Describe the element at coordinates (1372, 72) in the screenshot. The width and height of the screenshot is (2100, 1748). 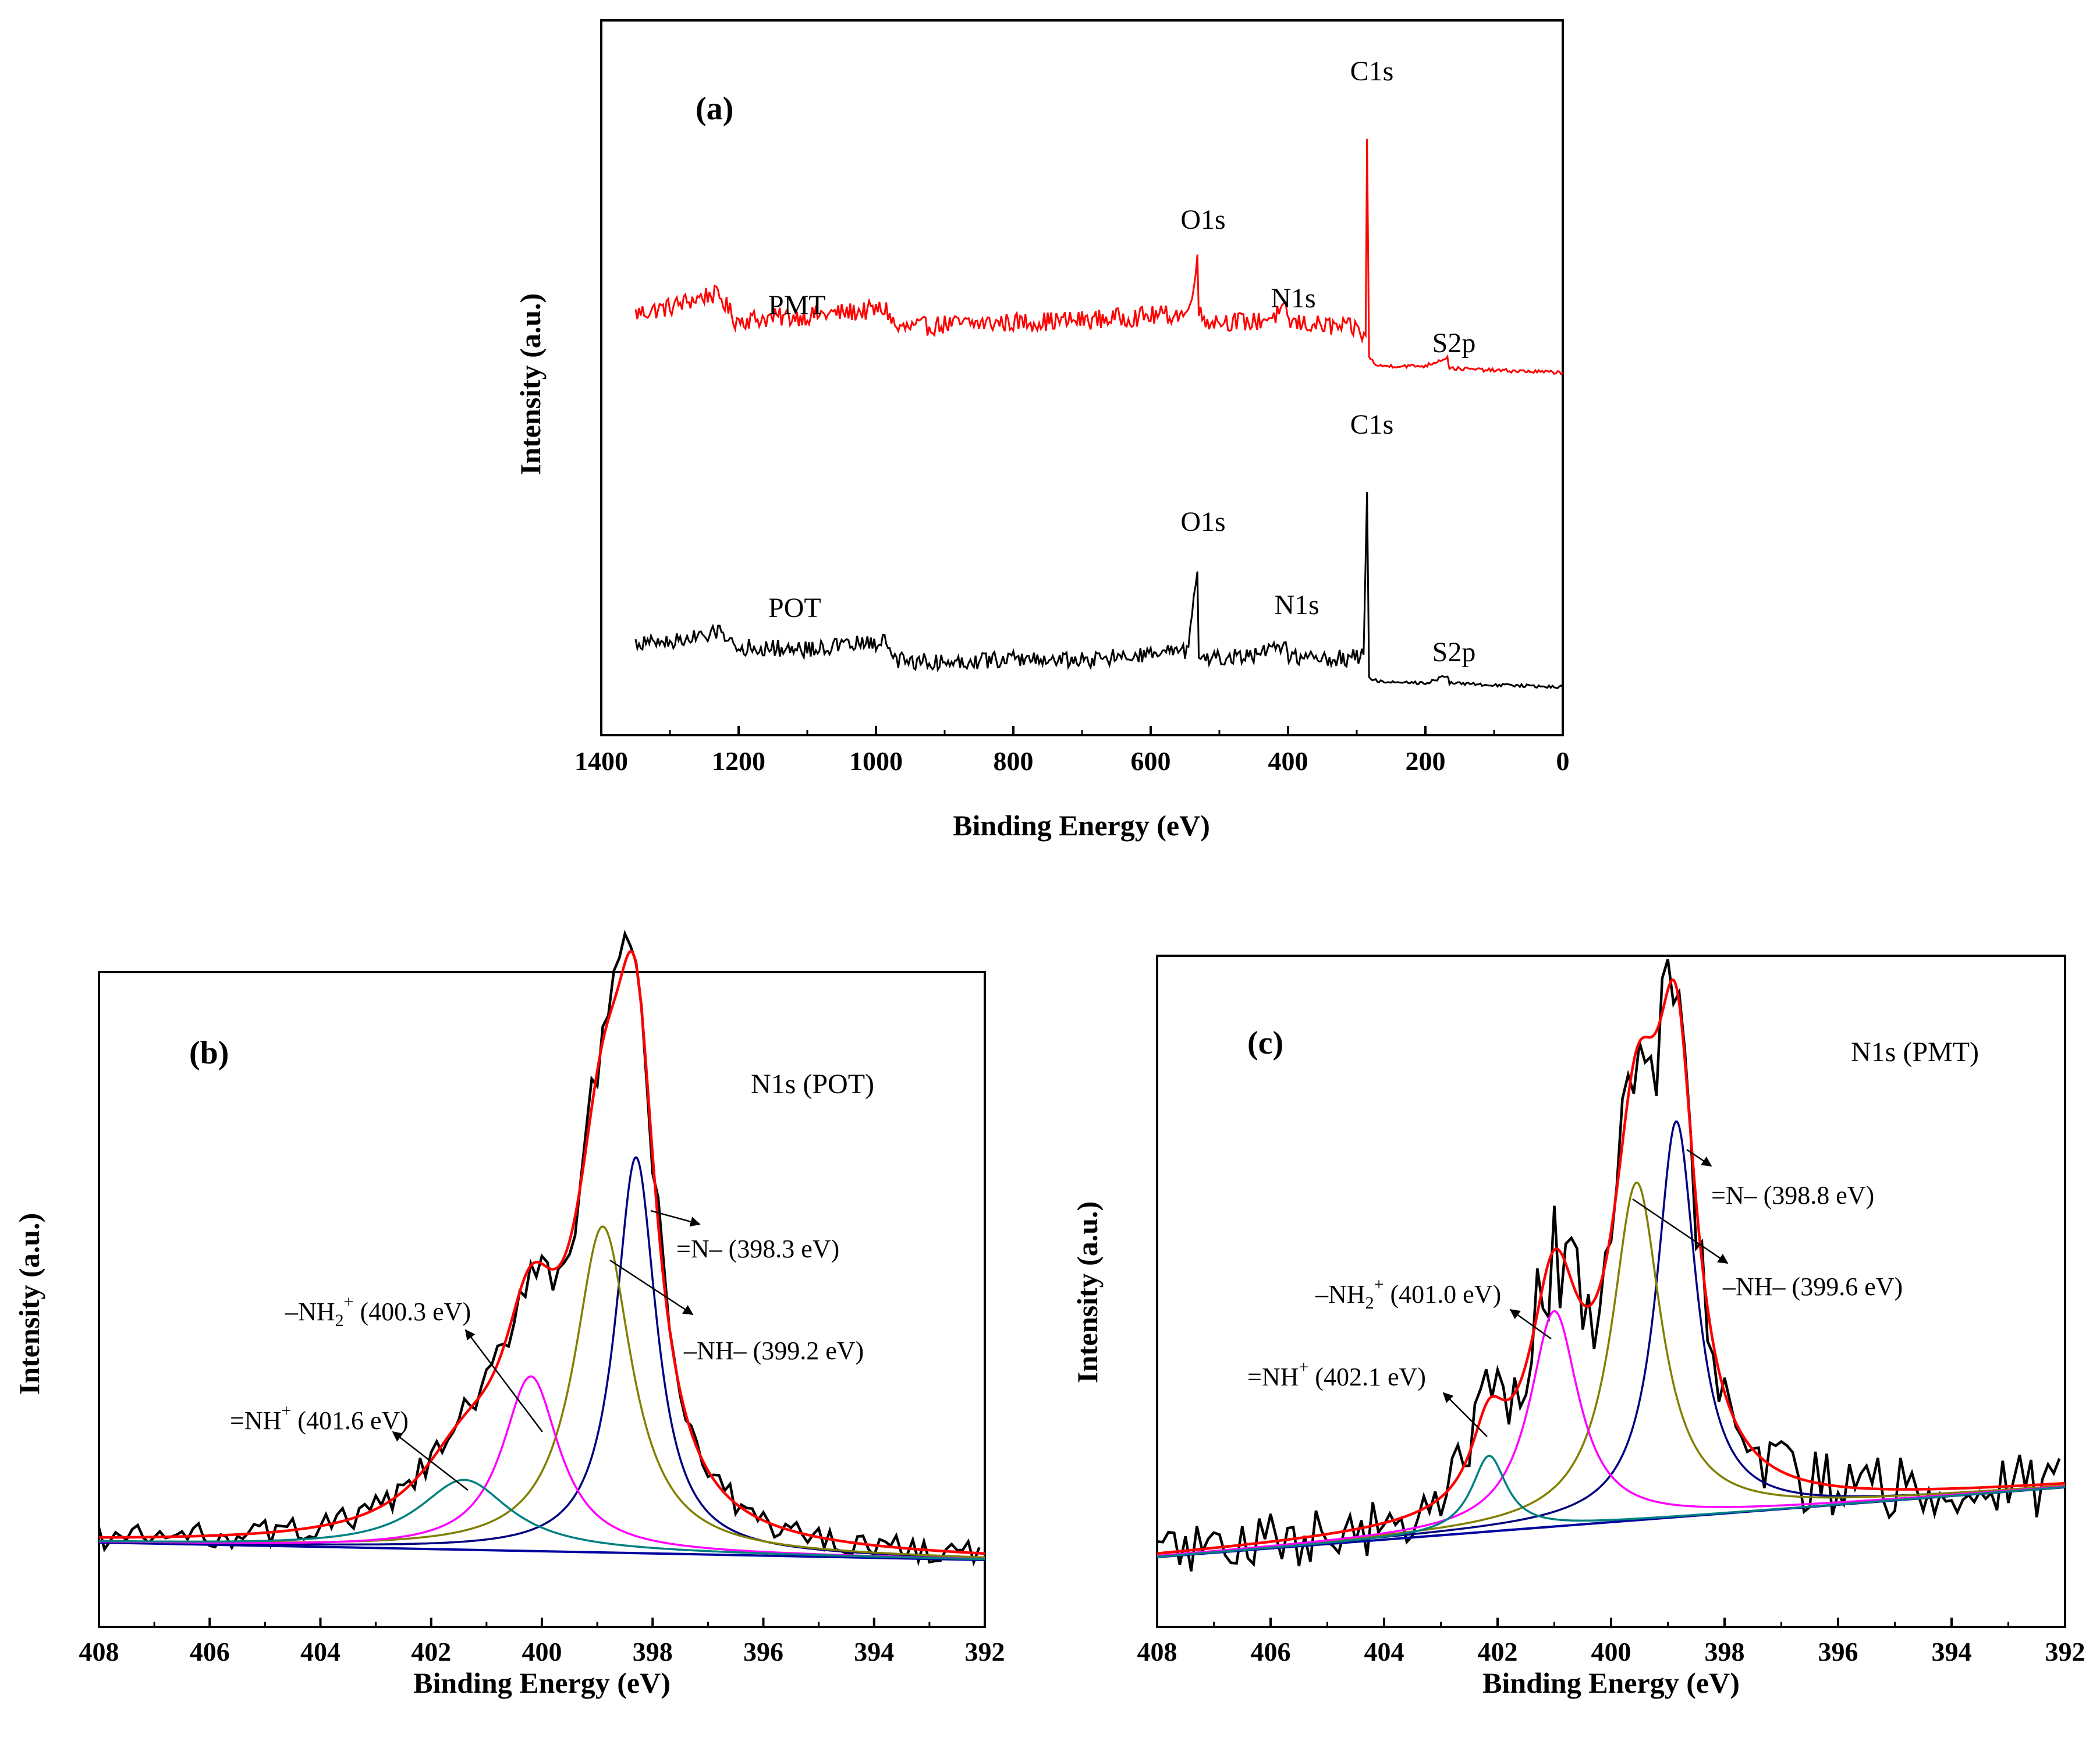
I see `peak-label-c1s-pmt: C1s` at that location.